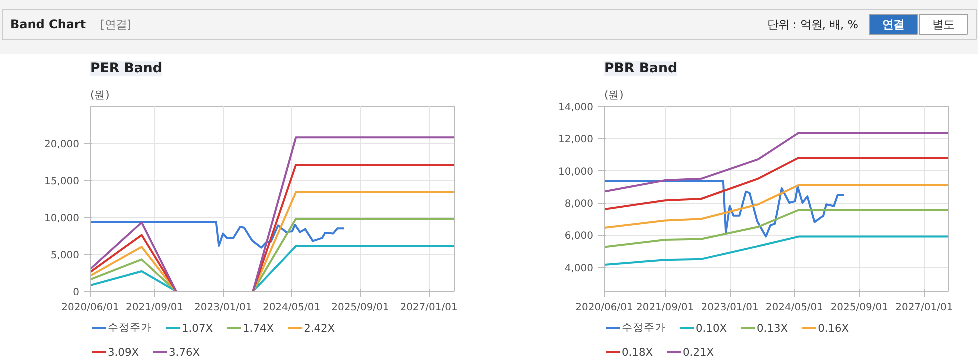 This screenshot has height=364, width=978. What do you see at coordinates (576, 108) in the screenshot?
I see `y-tick-label: 14,000` at bounding box center [576, 108].